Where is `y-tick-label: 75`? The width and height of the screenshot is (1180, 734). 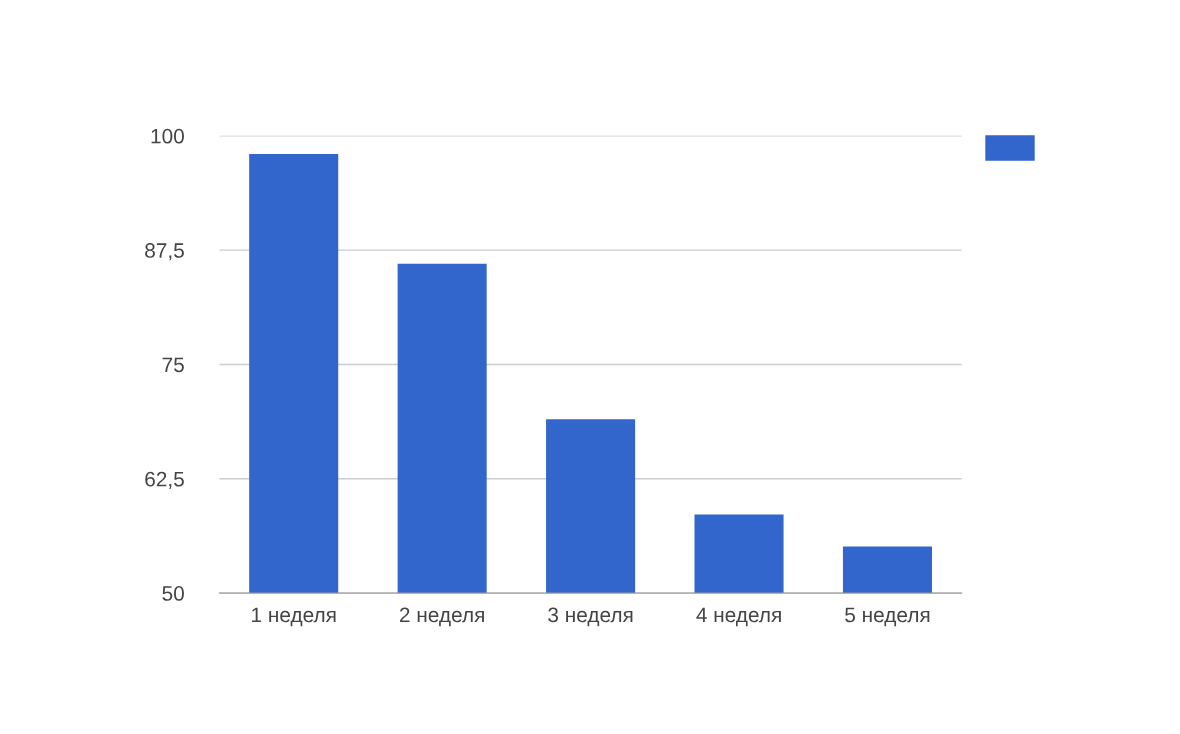
y-tick-label: 75 is located at coordinates (173, 365).